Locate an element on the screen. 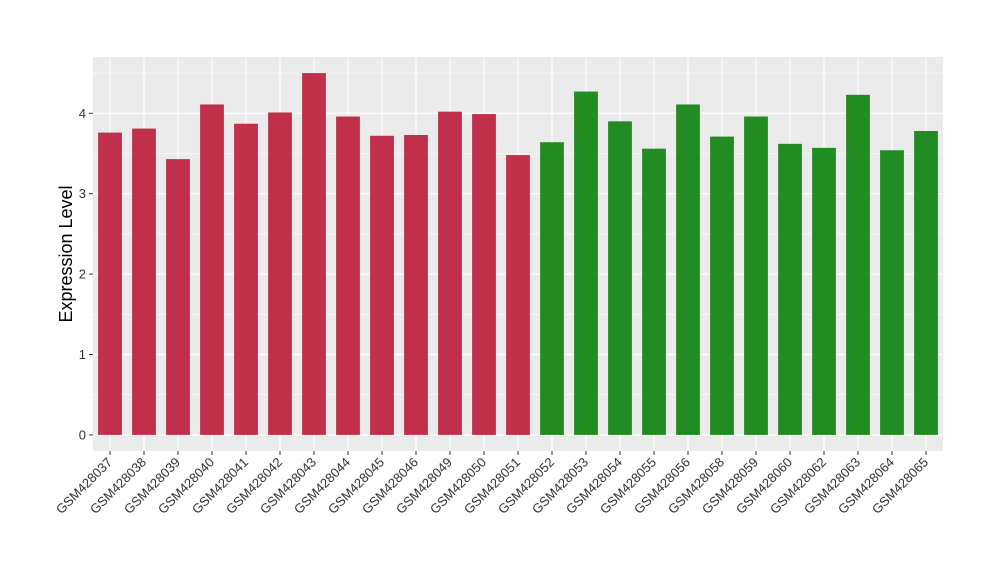 The width and height of the screenshot is (1000, 580). bar-GSM428052 is located at coordinates (552, 288).